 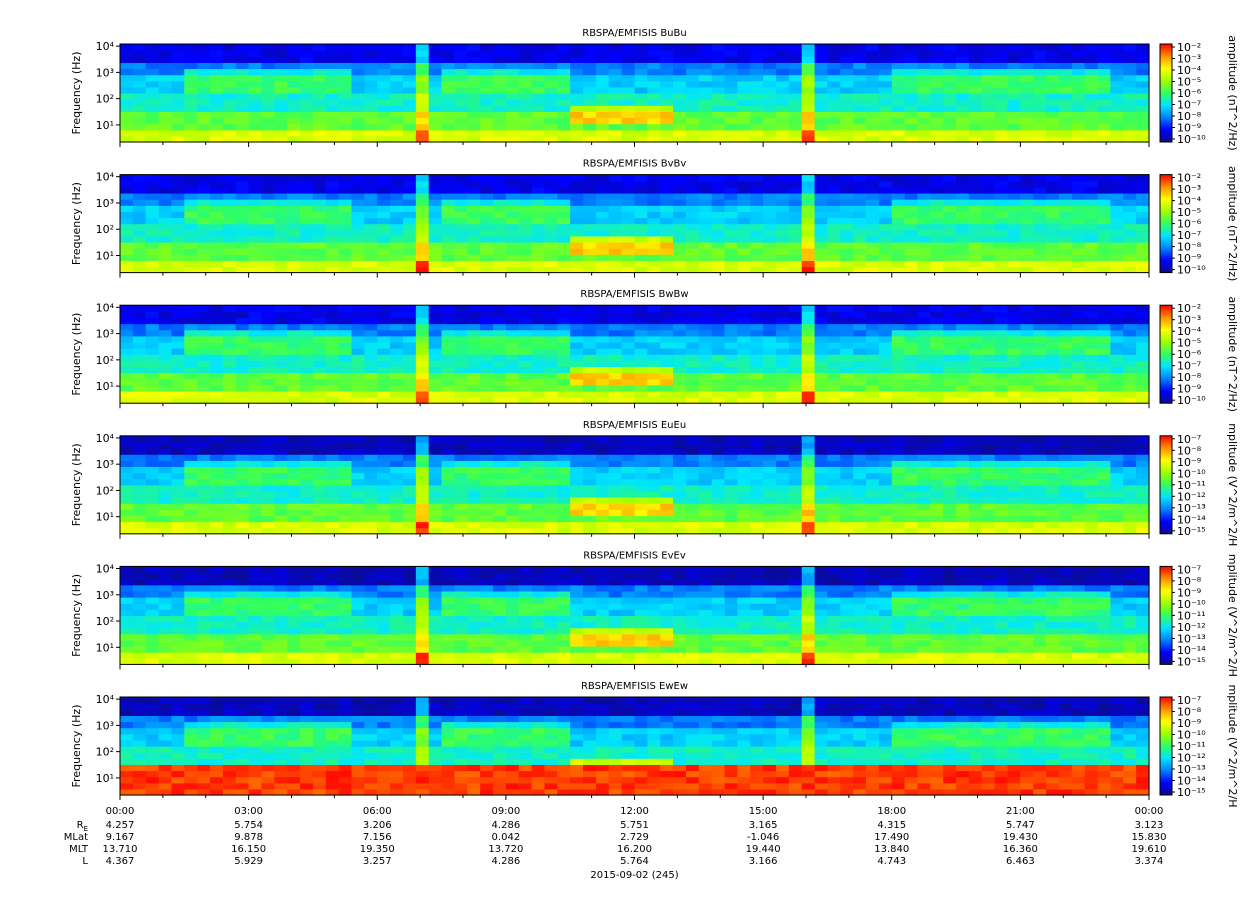 I want to click on panel-title: RBSPA/EMFISIS BvBv, so click(x=635, y=164).